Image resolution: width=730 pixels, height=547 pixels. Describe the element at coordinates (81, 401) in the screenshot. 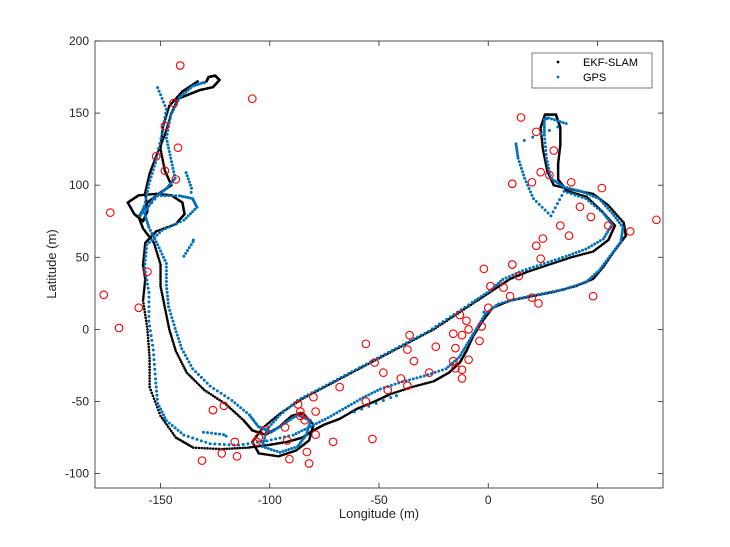

I see `y-tick-label: -50` at that location.